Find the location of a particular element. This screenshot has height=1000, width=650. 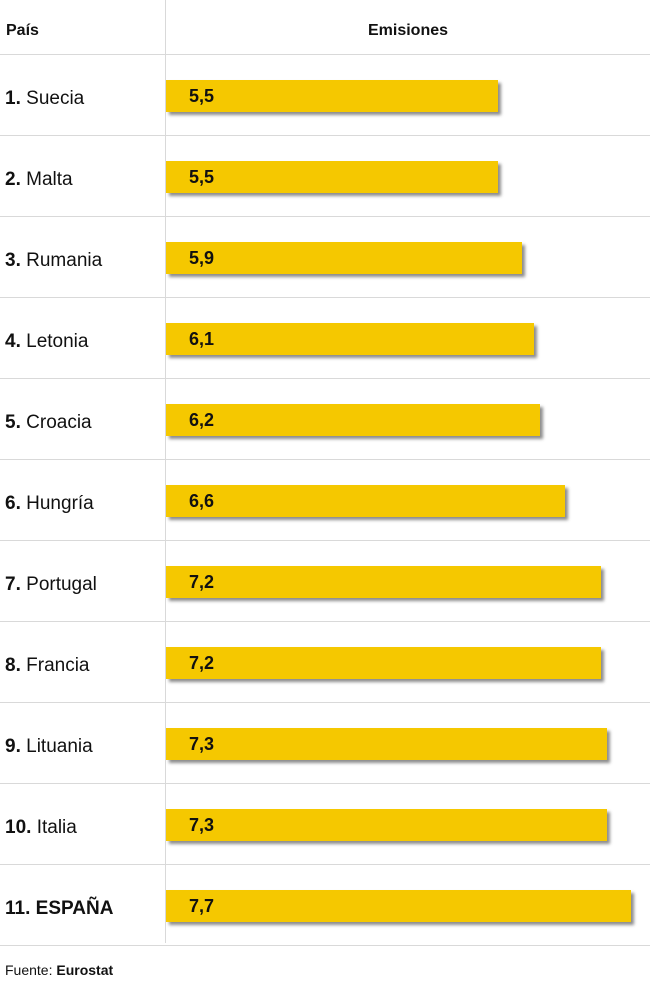

table-row: 3. Rumania 5,9 is located at coordinates (325, 257).